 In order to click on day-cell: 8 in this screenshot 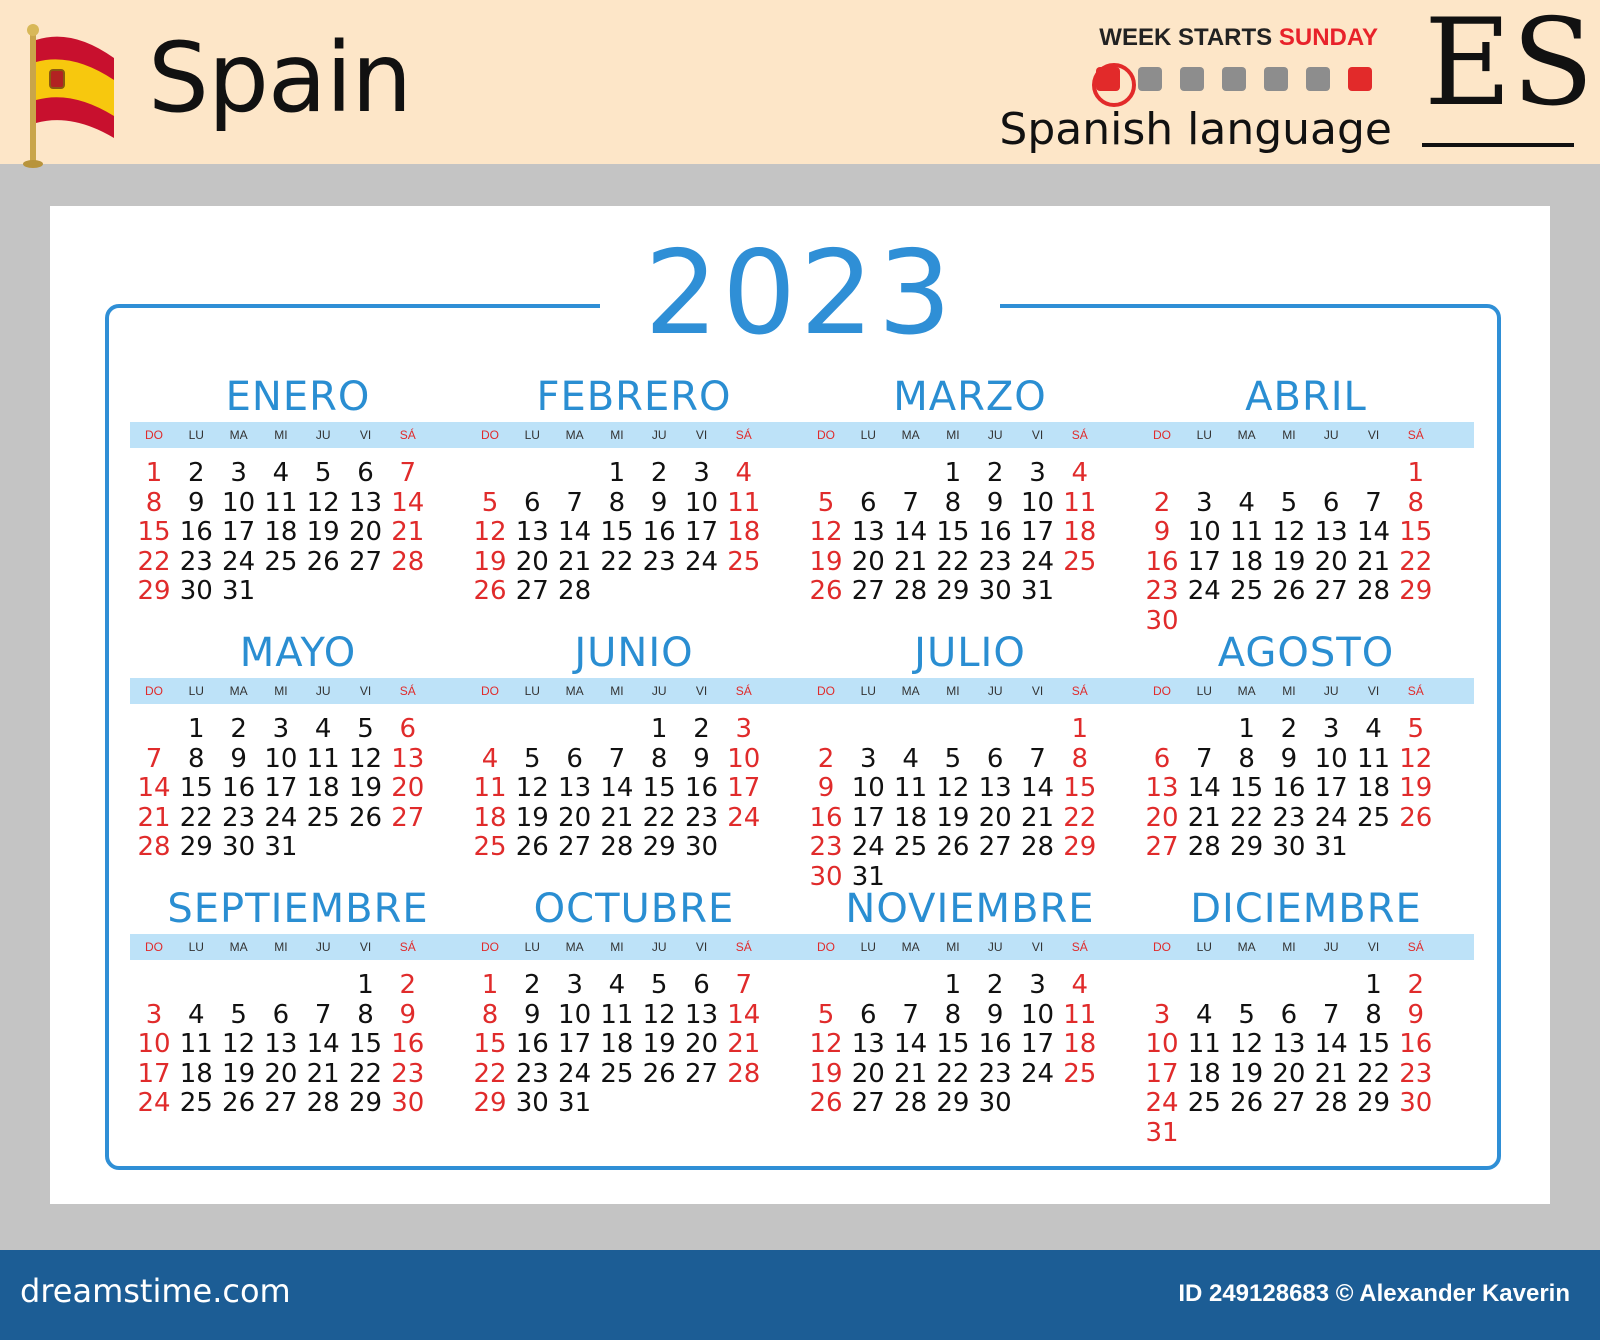, I will do `click(1373, 1014)`.